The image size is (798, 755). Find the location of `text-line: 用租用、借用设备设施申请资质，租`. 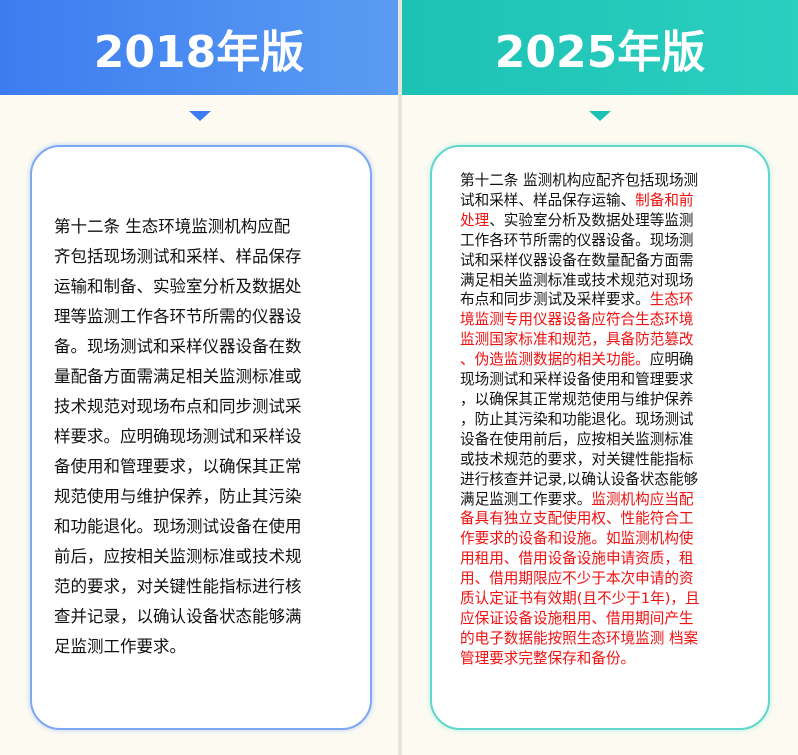

text-line: 用租用、借用设备设施申请资质，租 is located at coordinates (580, 559).